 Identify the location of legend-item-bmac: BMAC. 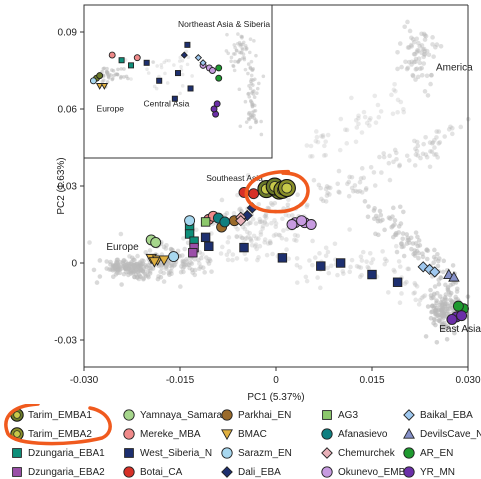
(243, 434).